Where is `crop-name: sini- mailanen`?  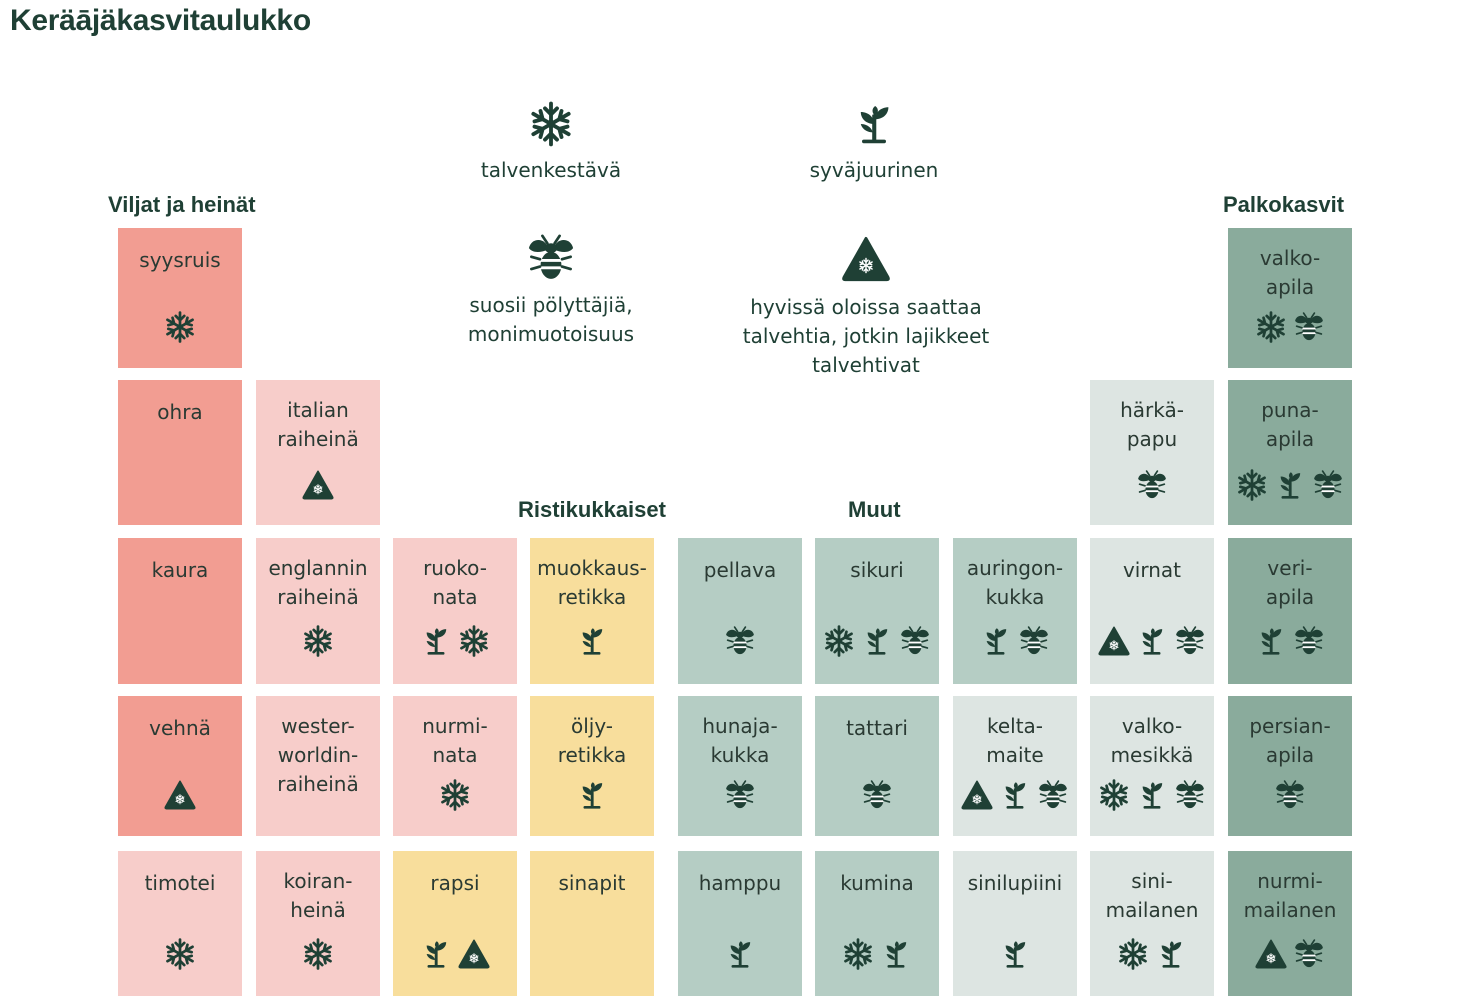
crop-name: sini- mailanen is located at coordinates (1152, 895).